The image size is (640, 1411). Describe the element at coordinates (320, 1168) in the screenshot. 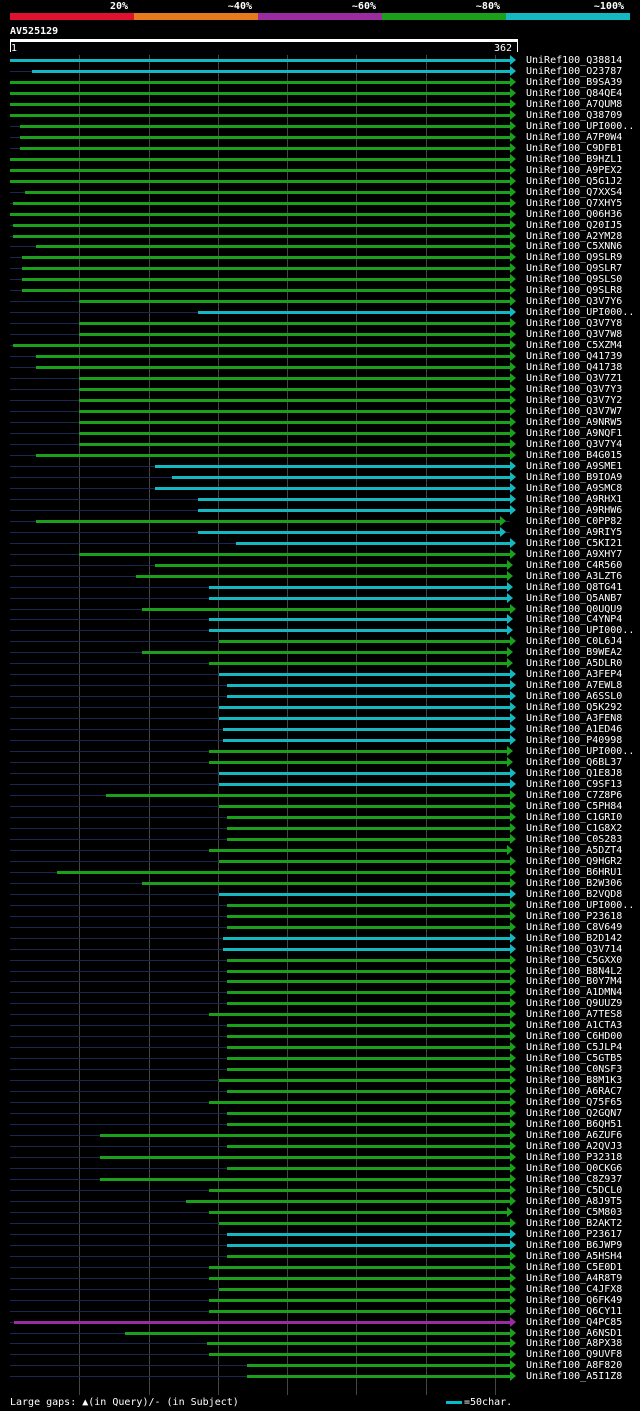

I see `hit-row: UniRef100_Q0CKG6` at that location.